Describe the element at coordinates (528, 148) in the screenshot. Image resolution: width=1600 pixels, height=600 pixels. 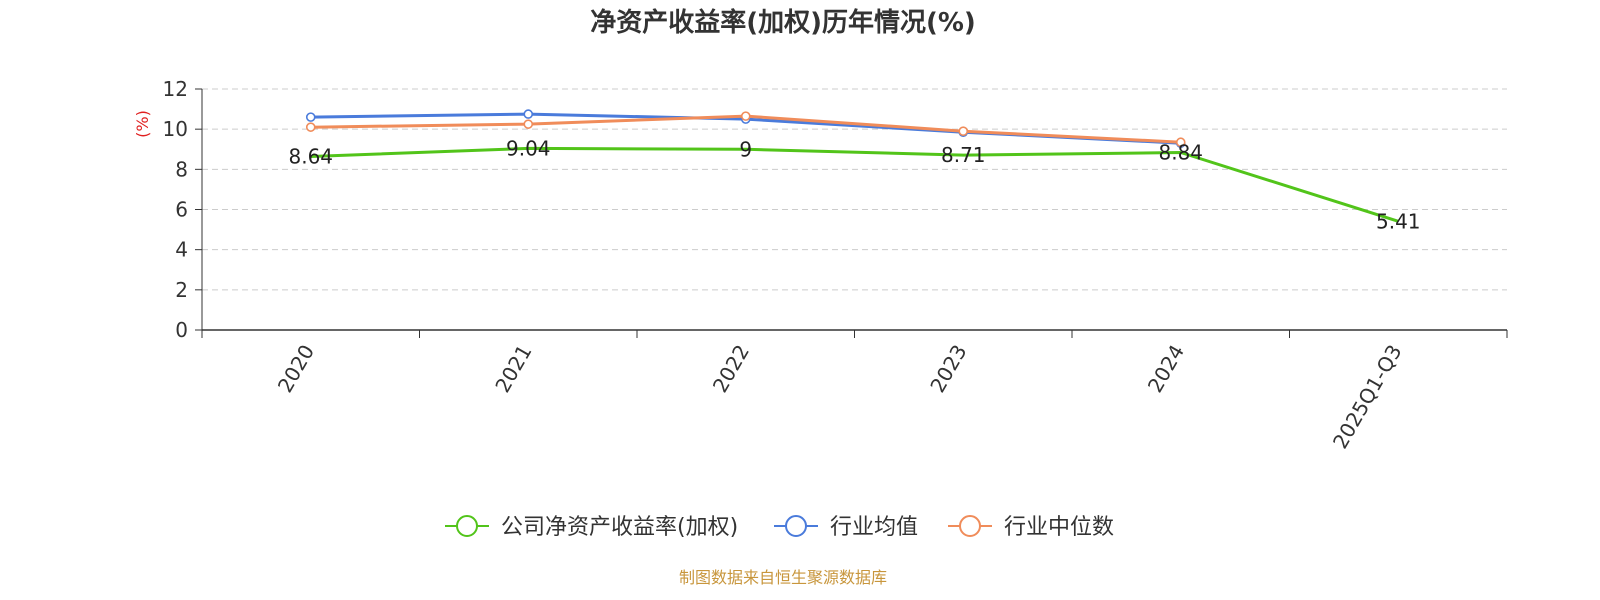
I see `data-label: 9.04` at that location.